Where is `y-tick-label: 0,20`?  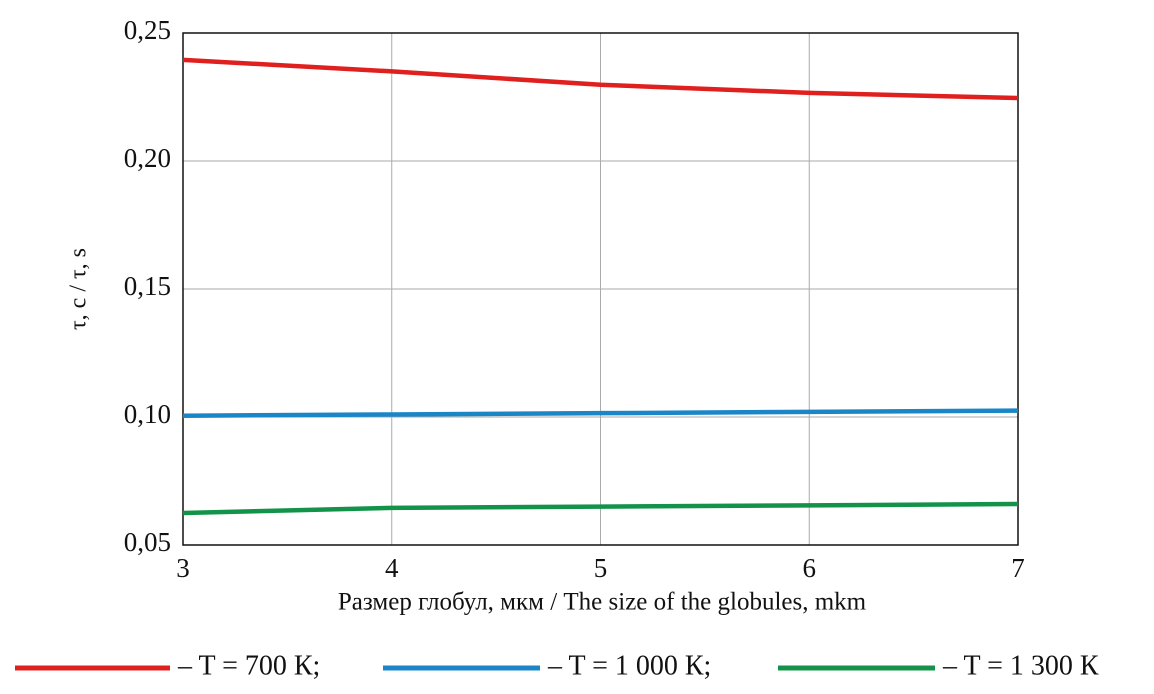
y-tick-label: 0,20 is located at coordinates (147, 158).